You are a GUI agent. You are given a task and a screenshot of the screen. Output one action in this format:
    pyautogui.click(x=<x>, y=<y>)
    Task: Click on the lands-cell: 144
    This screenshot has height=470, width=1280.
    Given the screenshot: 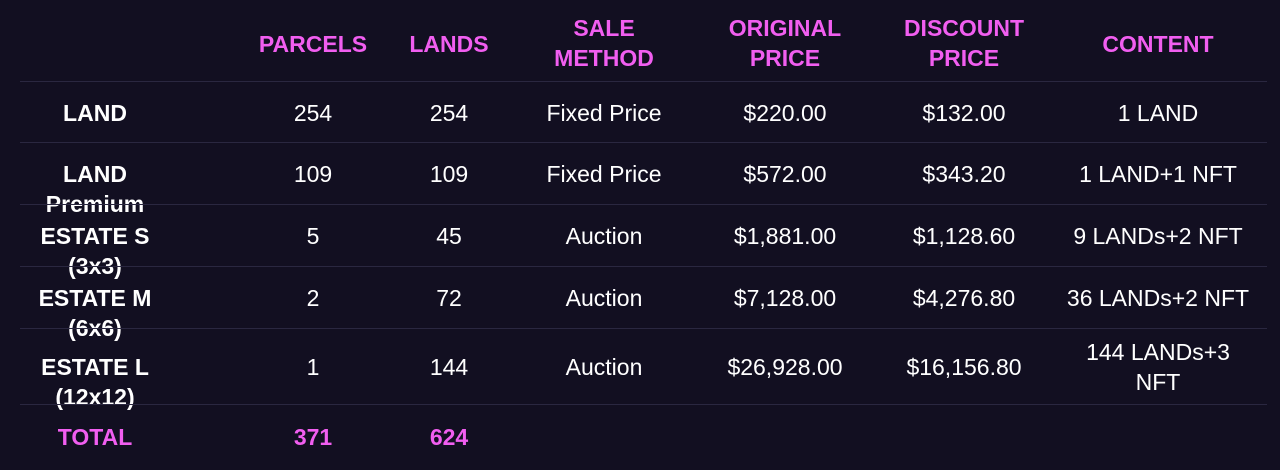 What is the action you would take?
    pyautogui.click(x=449, y=367)
    